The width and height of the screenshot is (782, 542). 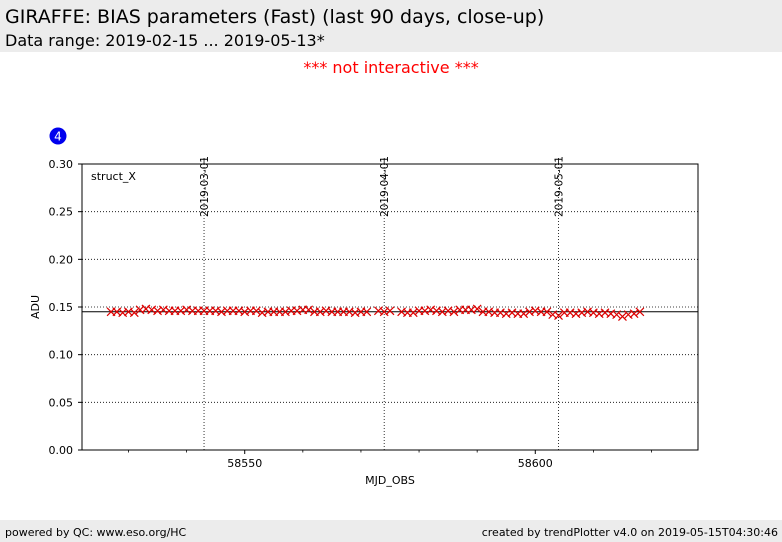 I want to click on panel-number-badge, so click(x=58, y=136).